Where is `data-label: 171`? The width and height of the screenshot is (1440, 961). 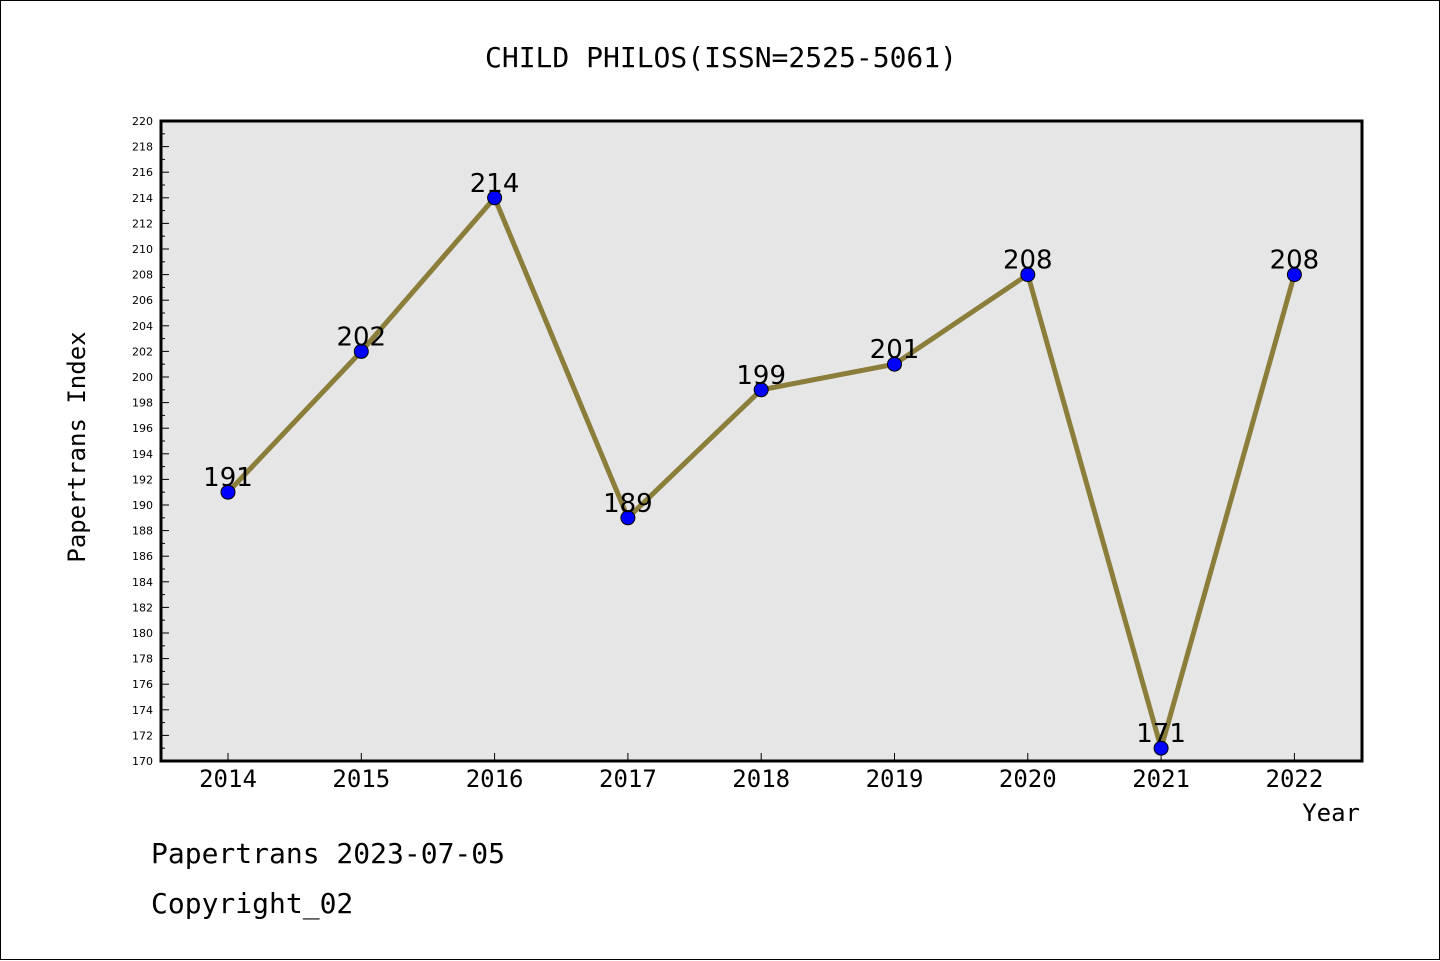 data-label: 171 is located at coordinates (1161, 734).